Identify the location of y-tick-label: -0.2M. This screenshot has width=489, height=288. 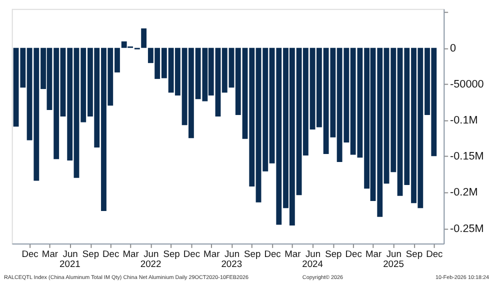
(464, 192).